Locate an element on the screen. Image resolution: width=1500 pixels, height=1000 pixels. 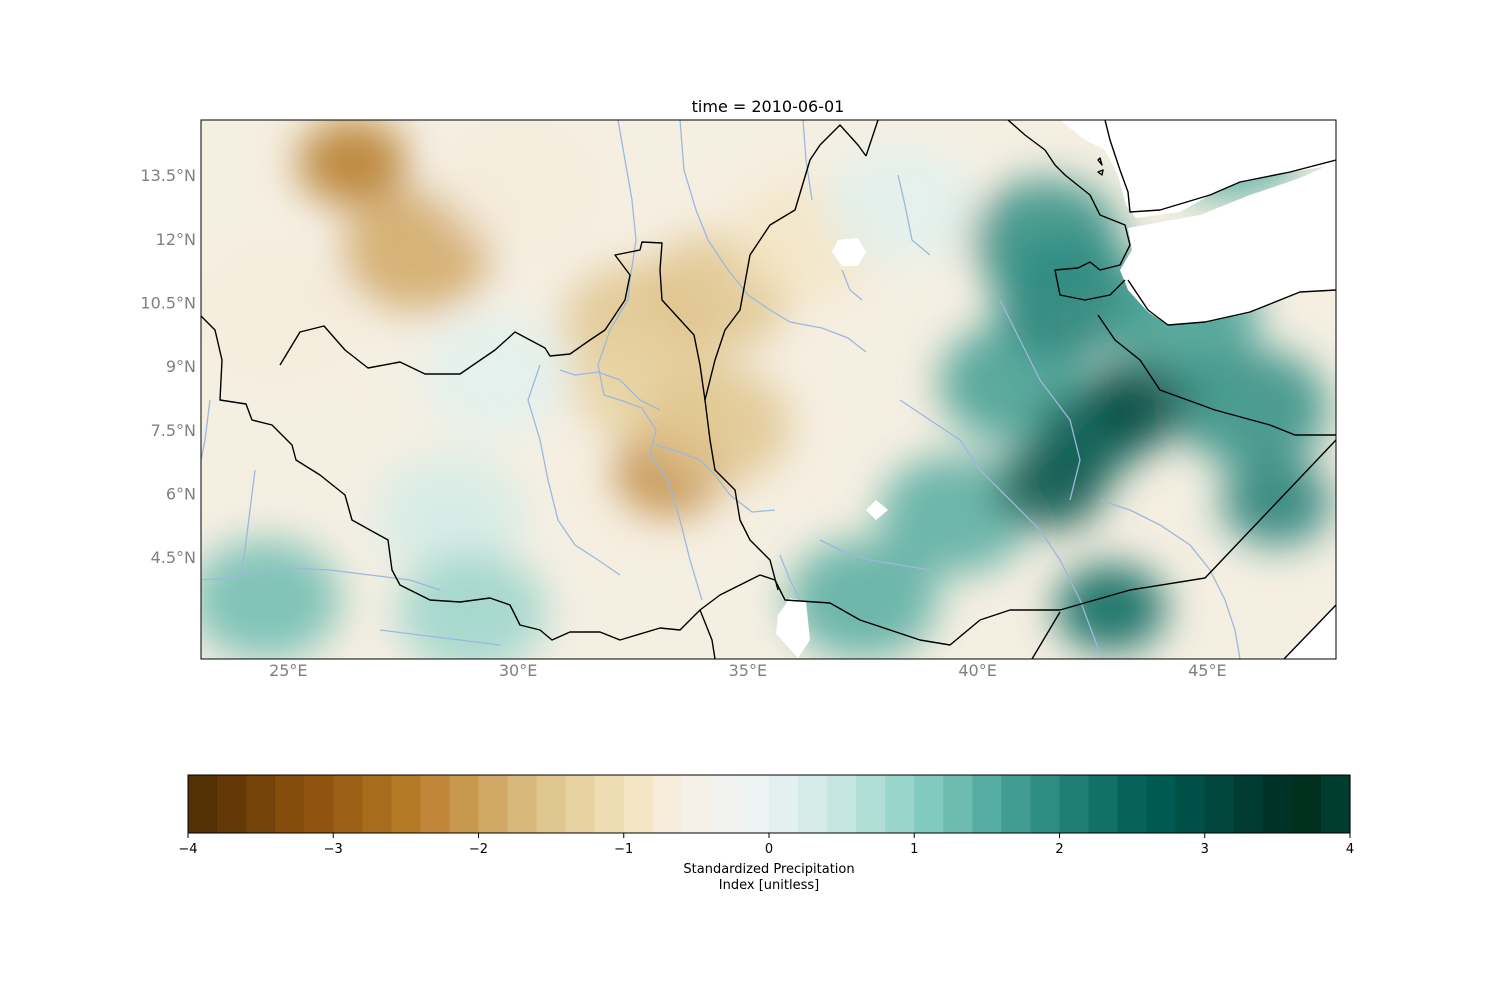
lat-tick-label: 4.5°N is located at coordinates (173, 557).